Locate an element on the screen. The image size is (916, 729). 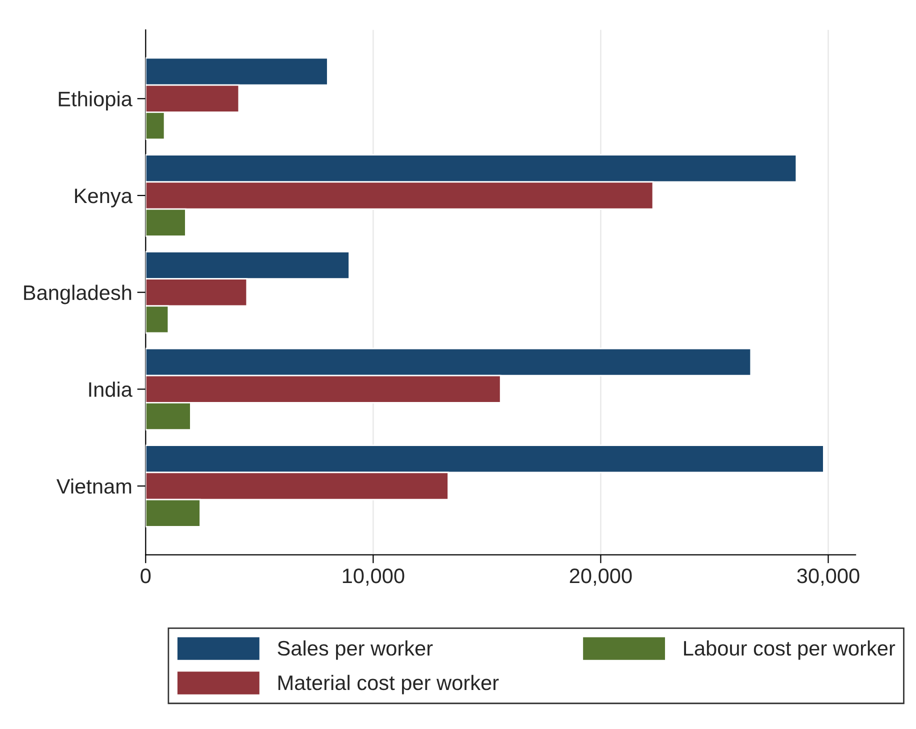
y-tick-label: India is located at coordinates (110, 389).